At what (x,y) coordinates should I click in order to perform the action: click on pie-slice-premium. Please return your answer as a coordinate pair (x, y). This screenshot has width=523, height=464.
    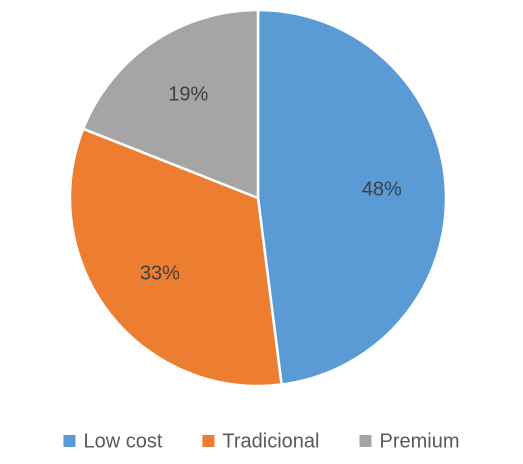
    Looking at the image, I should click on (170, 104).